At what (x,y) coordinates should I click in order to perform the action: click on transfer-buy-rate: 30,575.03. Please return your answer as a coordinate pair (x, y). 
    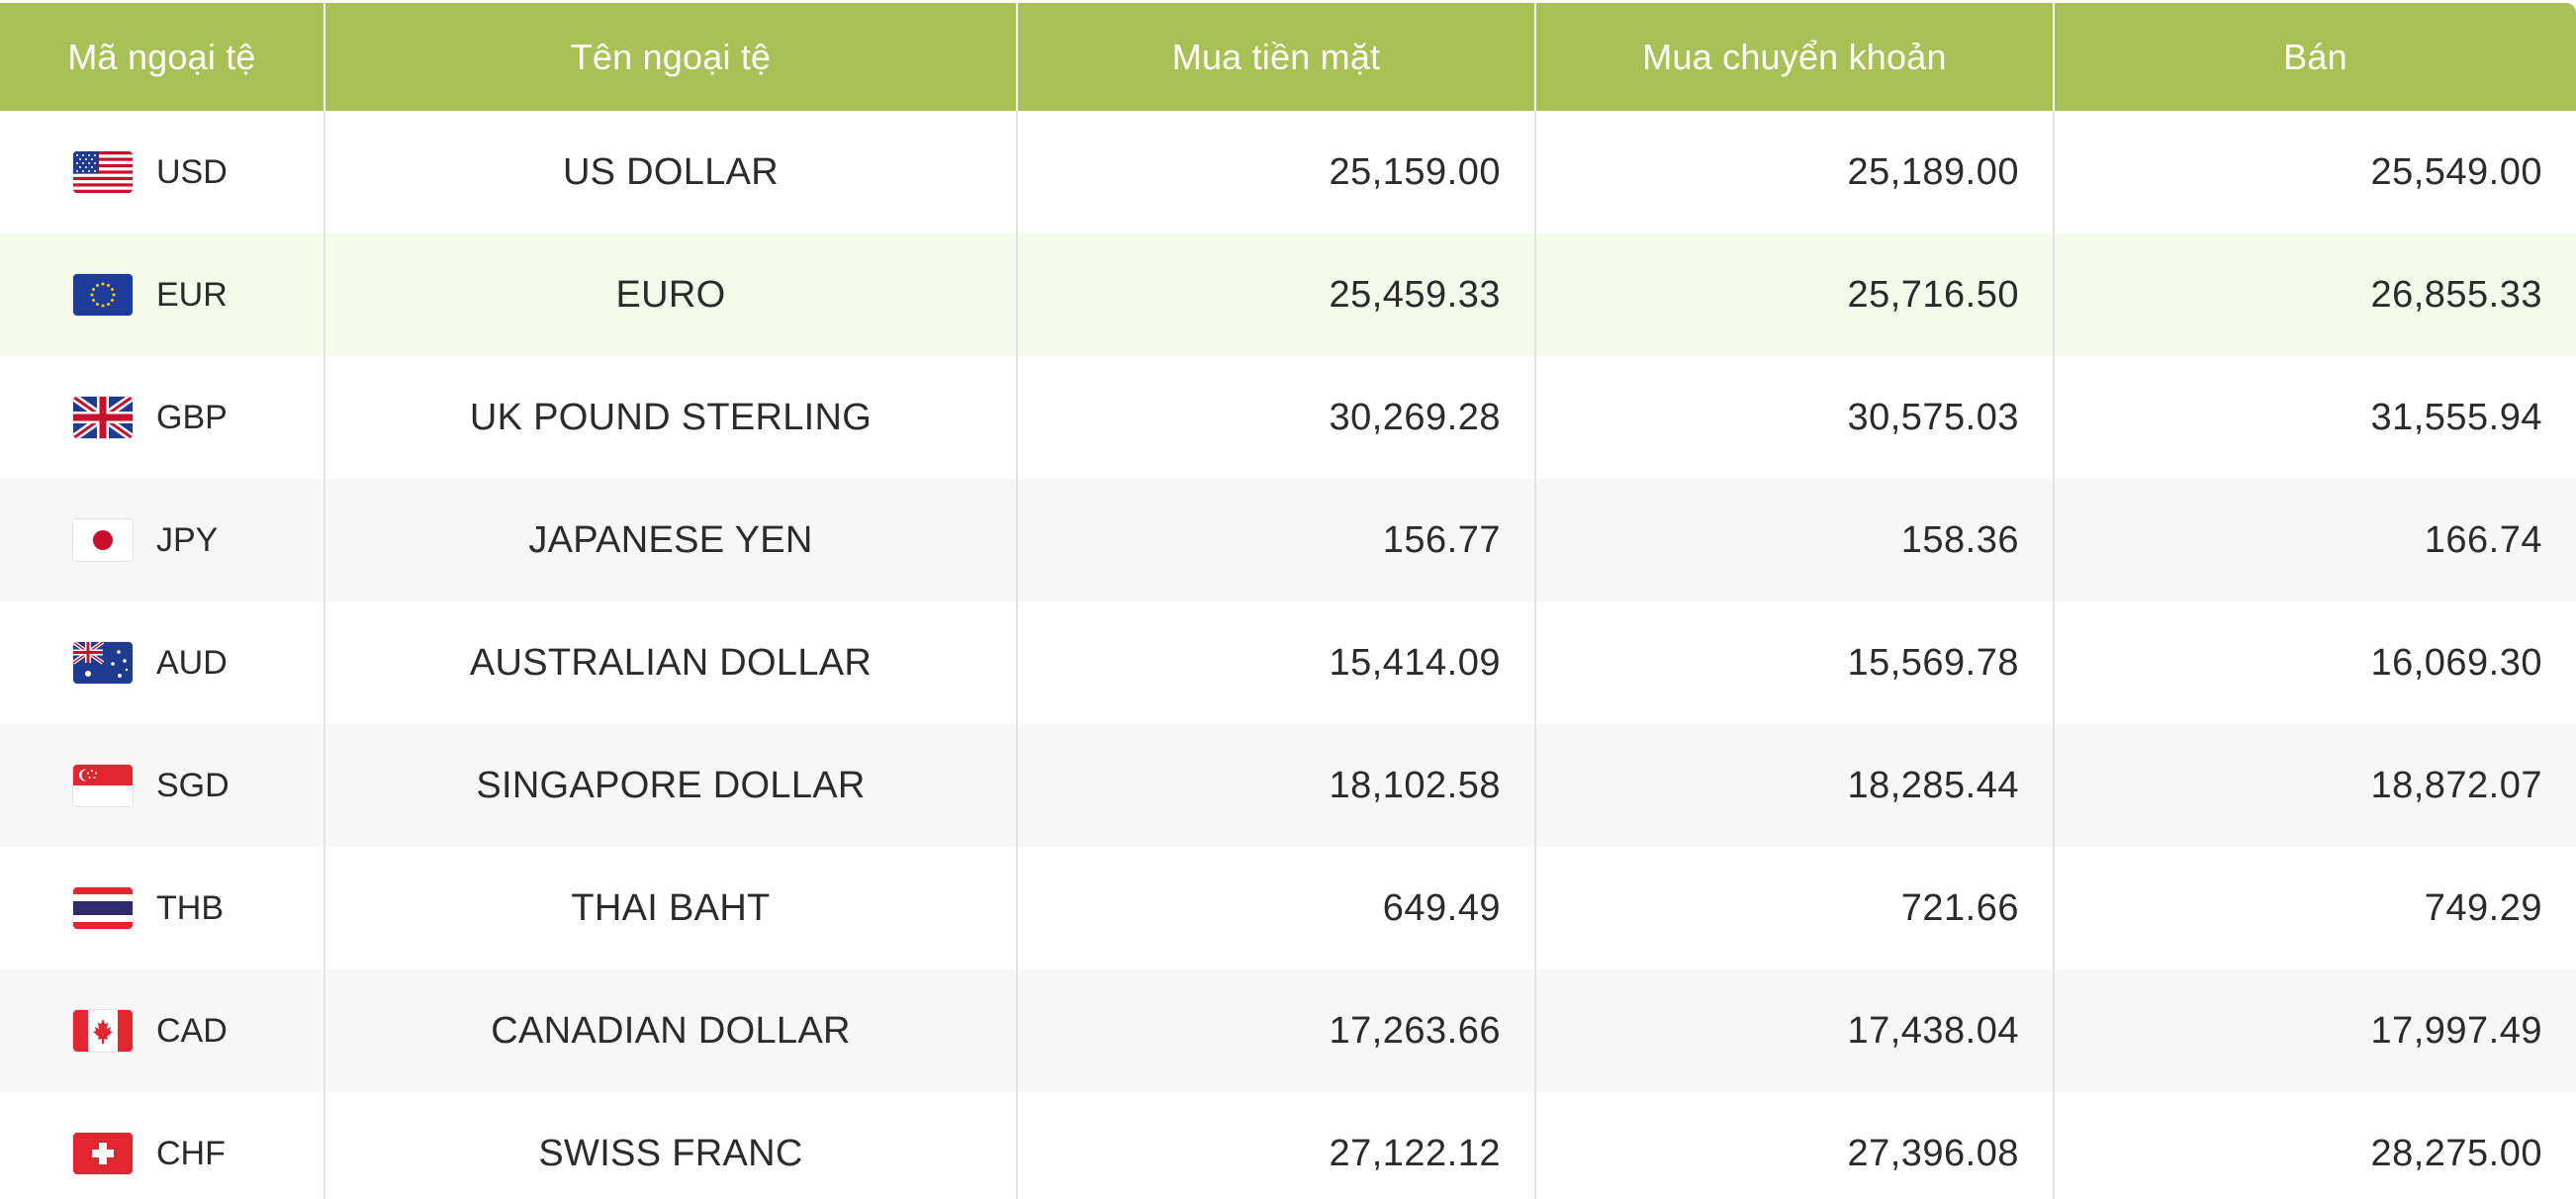
    Looking at the image, I should click on (1795, 417).